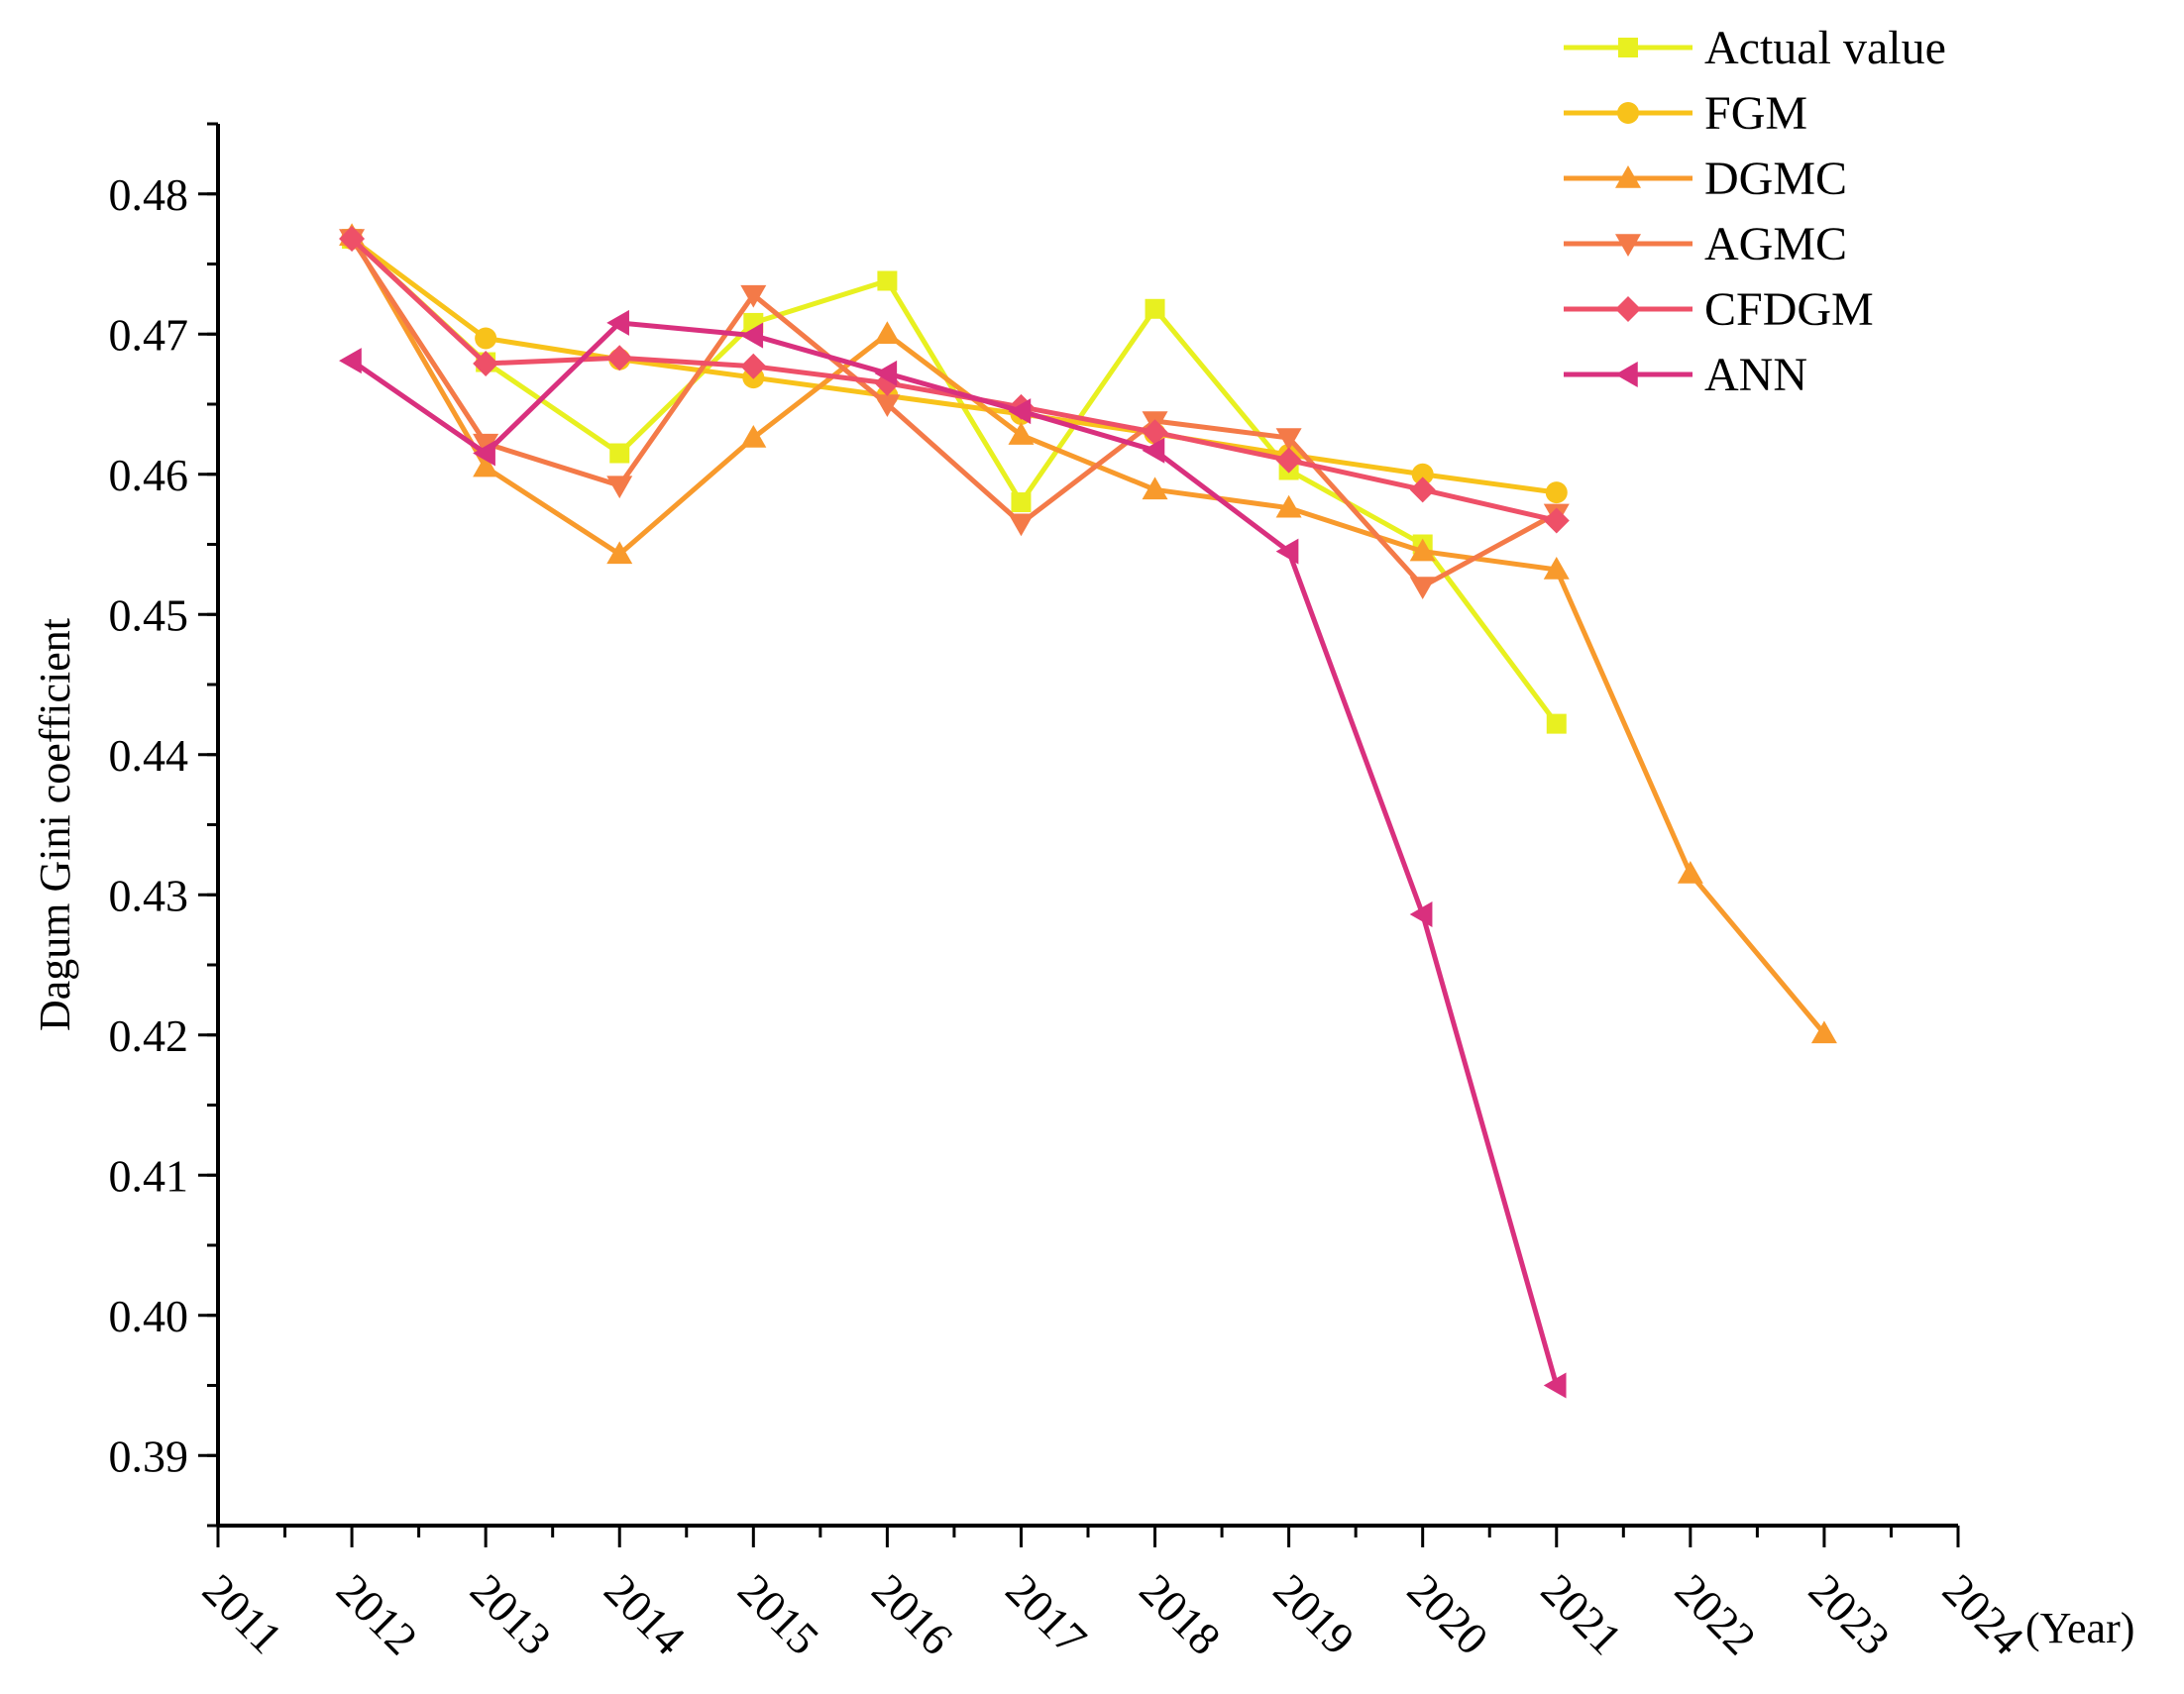  I want to click on x-tick-label: 2018, so click(1180, 1614).